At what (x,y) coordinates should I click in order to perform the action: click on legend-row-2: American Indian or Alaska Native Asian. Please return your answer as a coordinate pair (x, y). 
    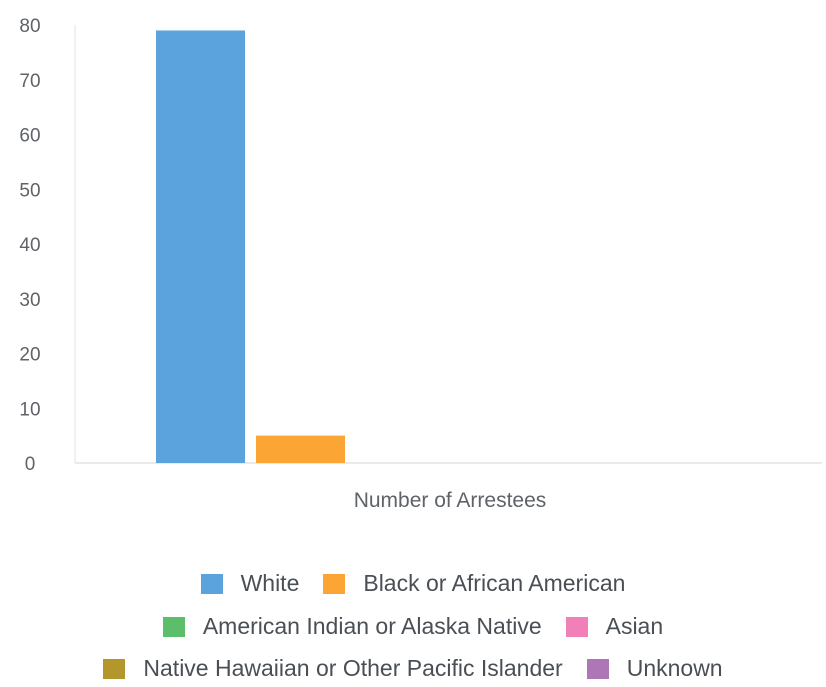
    Looking at the image, I should click on (413, 626).